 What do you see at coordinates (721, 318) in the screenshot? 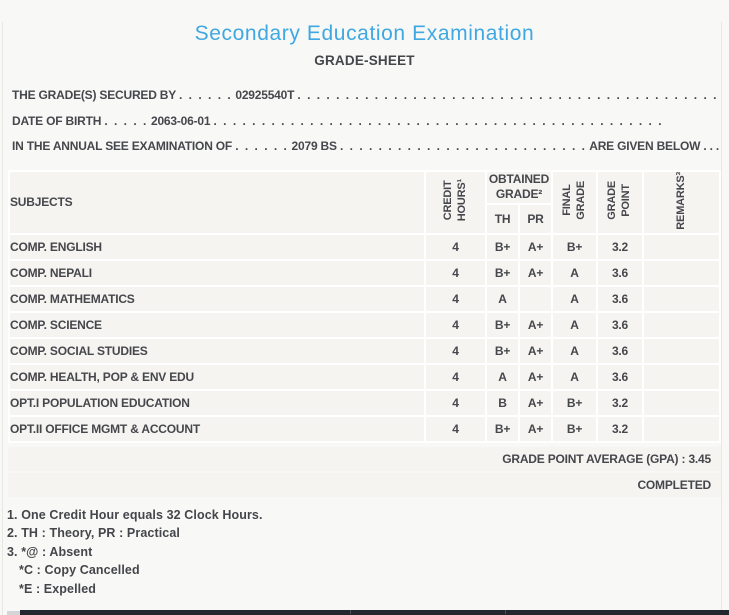
I see `page-right-border` at bounding box center [721, 318].